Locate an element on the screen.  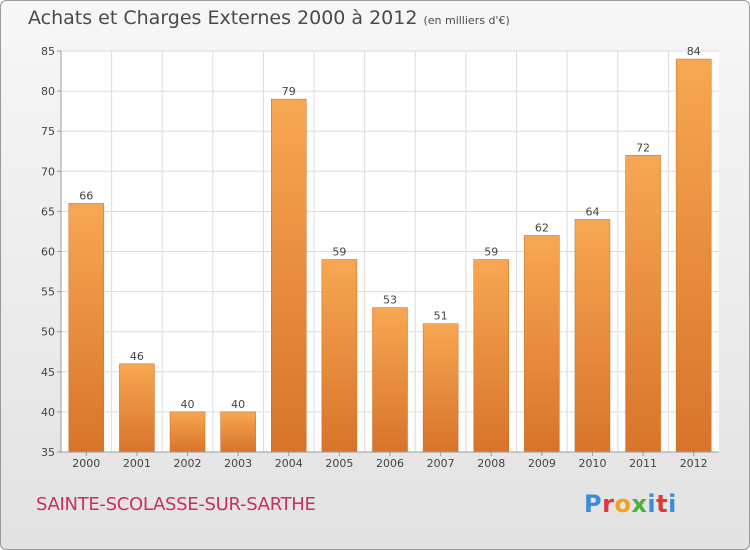
proxiti-logo: Proxiti is located at coordinates (630, 504).